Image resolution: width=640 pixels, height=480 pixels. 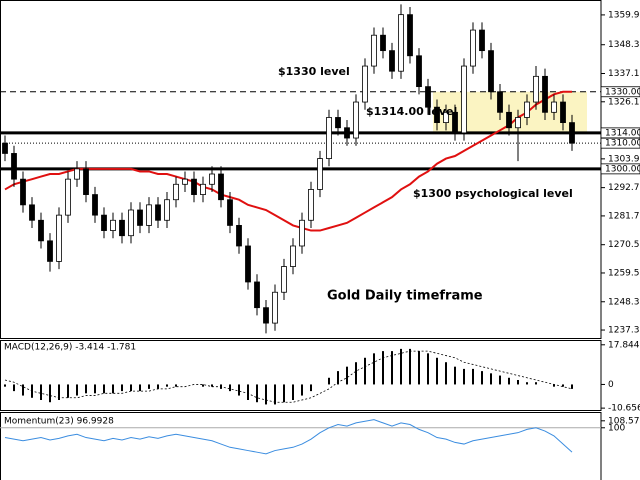 What do you see at coordinates (616, 428) in the screenshot?
I see `y-tick-label: 100` at bounding box center [616, 428].